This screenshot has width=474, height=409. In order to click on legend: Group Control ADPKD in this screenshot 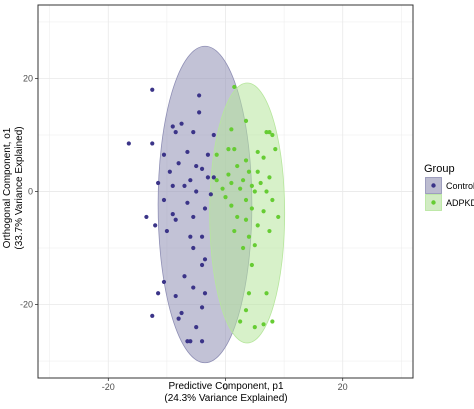, I will do `click(449, 187)`.